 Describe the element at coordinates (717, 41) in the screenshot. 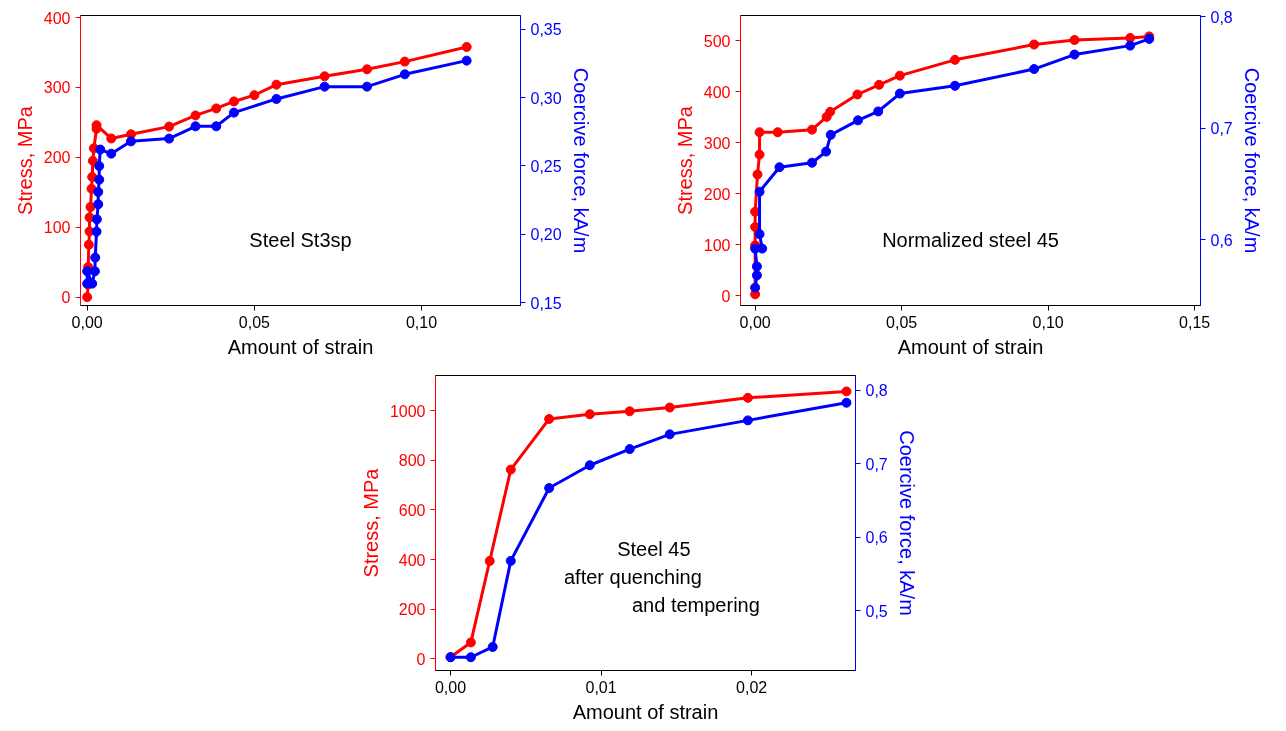

I see `y-tick-label: 500` at that location.